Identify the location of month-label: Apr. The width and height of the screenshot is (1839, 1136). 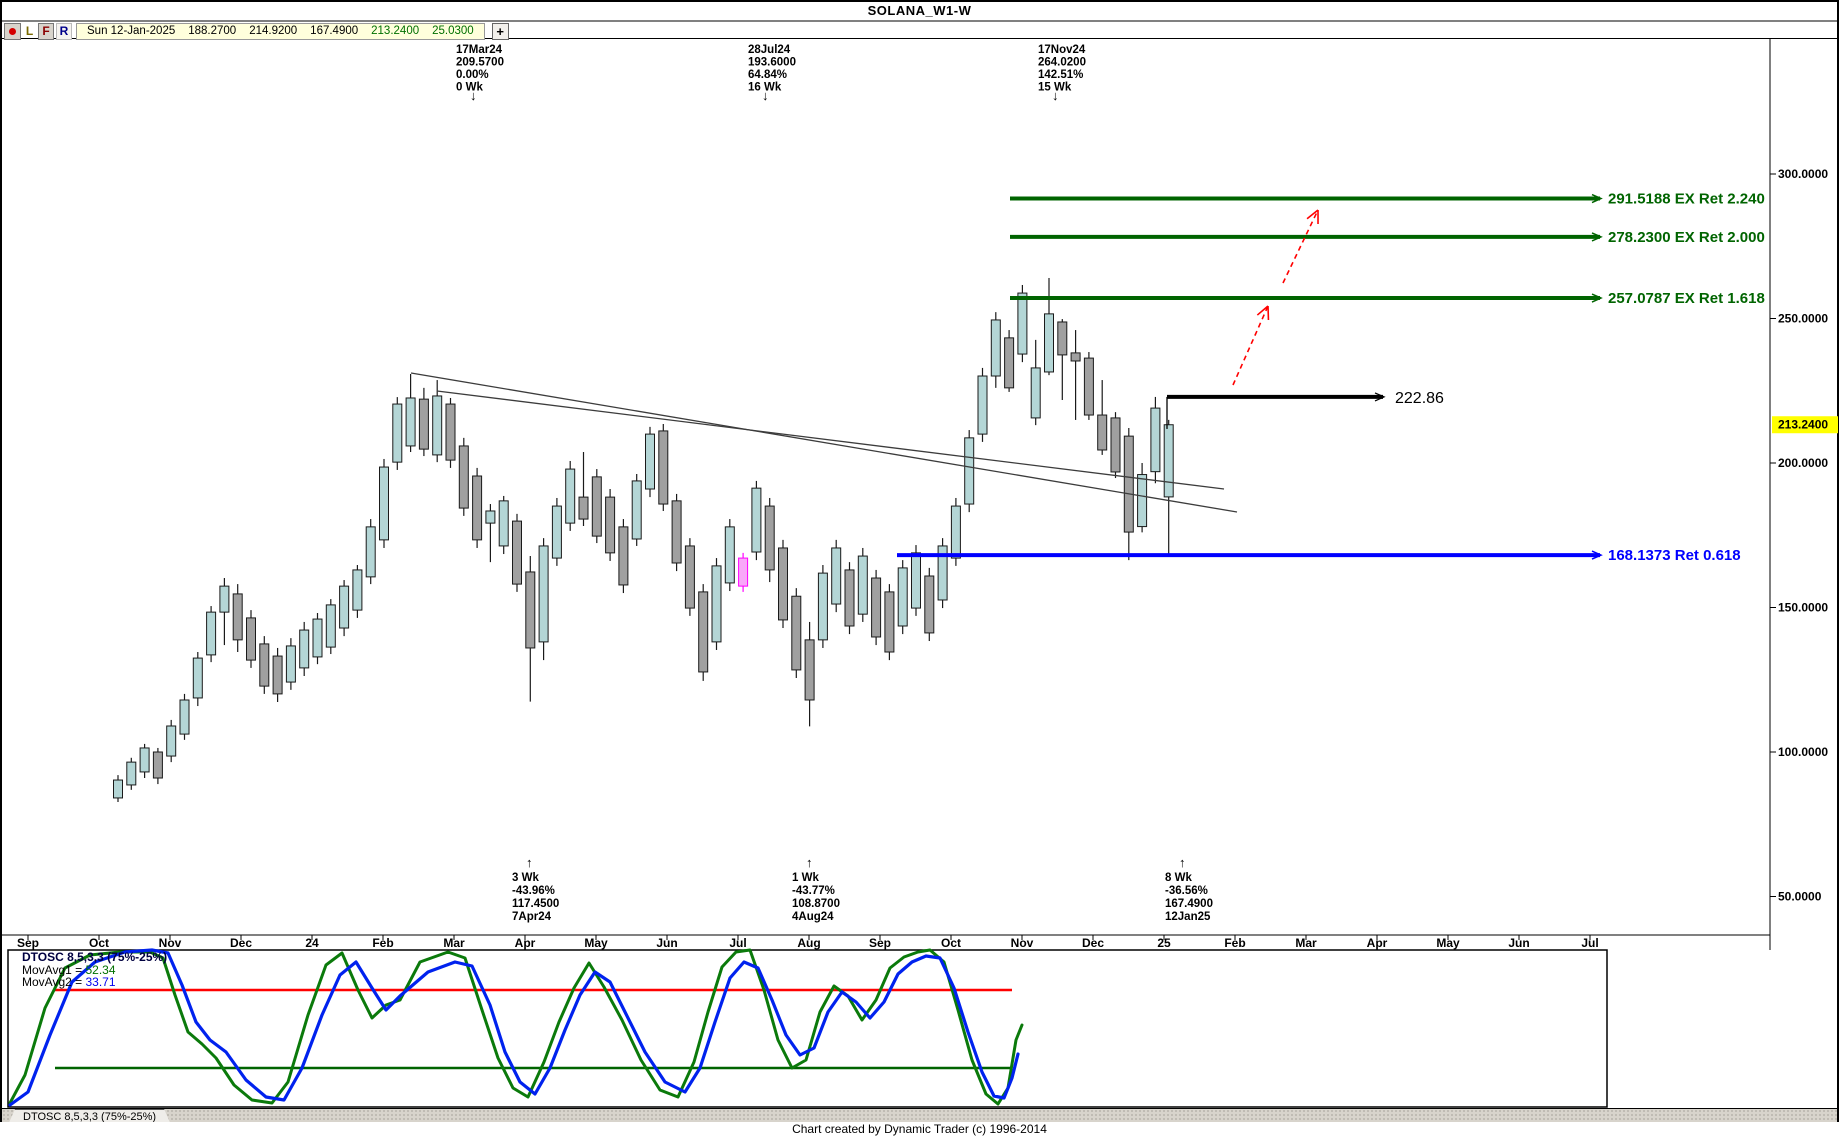
(1377, 943).